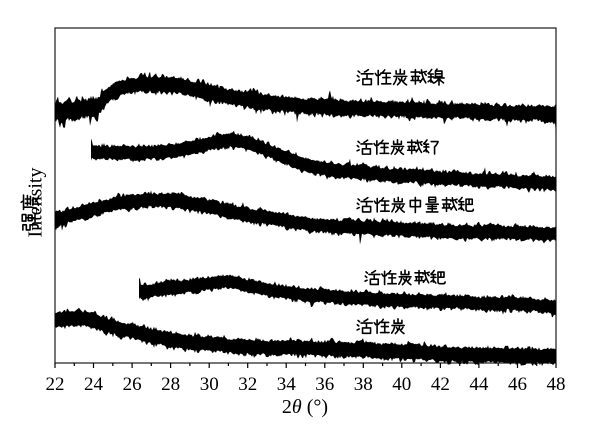 The image size is (600, 444). What do you see at coordinates (305, 407) in the screenshot?
I see `svg-text: 2θ (°)` at bounding box center [305, 407].